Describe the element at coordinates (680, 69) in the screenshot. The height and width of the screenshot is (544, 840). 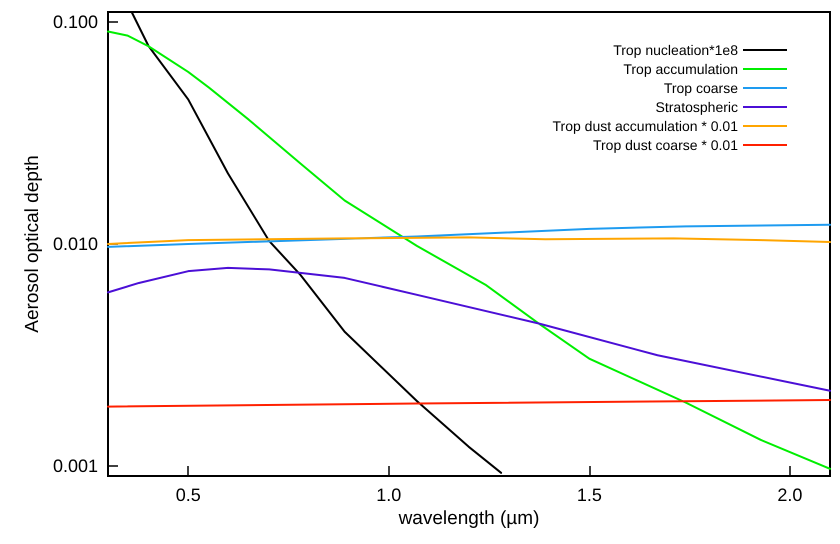
I see `legend-label: Trop accumulation` at that location.